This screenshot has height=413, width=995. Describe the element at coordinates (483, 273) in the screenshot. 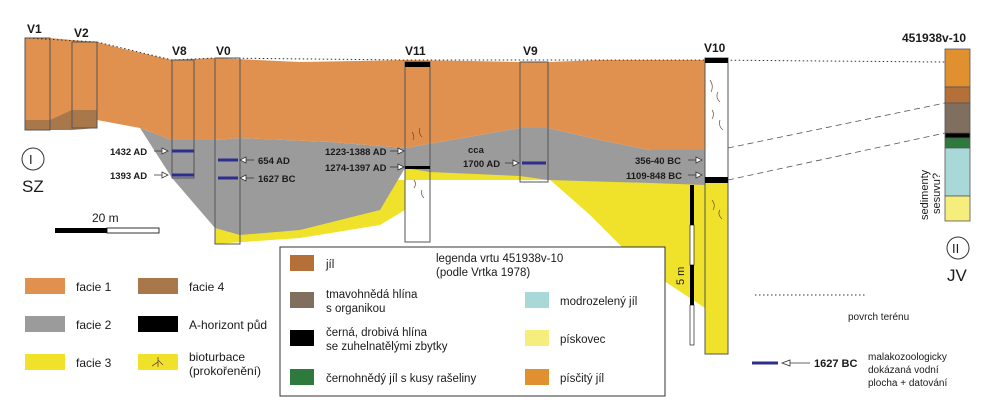

I see `legend-box-title2: (podle Vrtka 1978)` at that location.